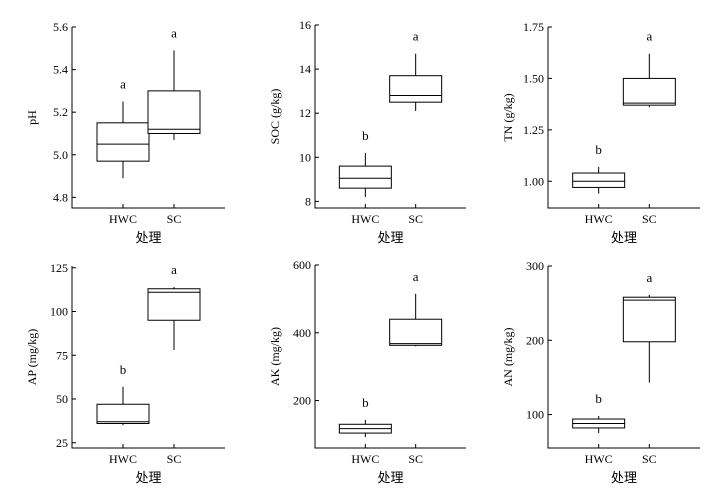 The image size is (719, 490). I want to click on y-tick-label: 4.8, so click(60, 197).